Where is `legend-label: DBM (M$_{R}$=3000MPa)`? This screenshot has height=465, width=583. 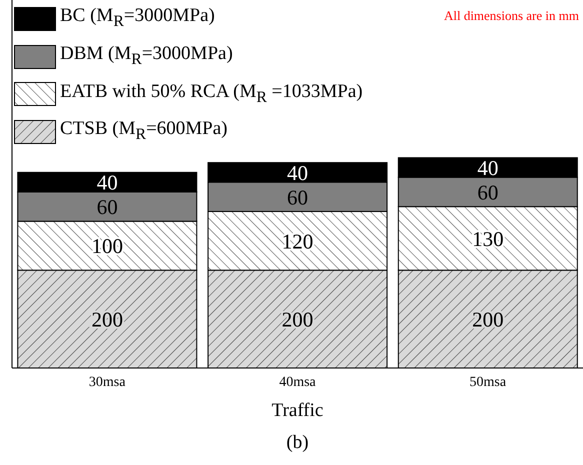
legend-label: DBM (M$_{R}$=3000MPa) is located at coordinates (146, 56).